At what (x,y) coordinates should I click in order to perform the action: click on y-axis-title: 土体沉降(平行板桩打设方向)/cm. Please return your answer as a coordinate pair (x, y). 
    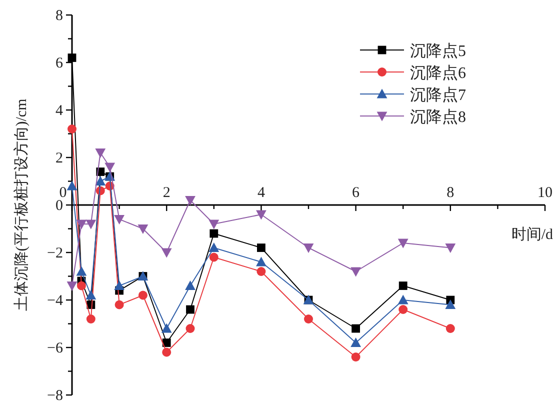
    Looking at the image, I should click on (21, 205).